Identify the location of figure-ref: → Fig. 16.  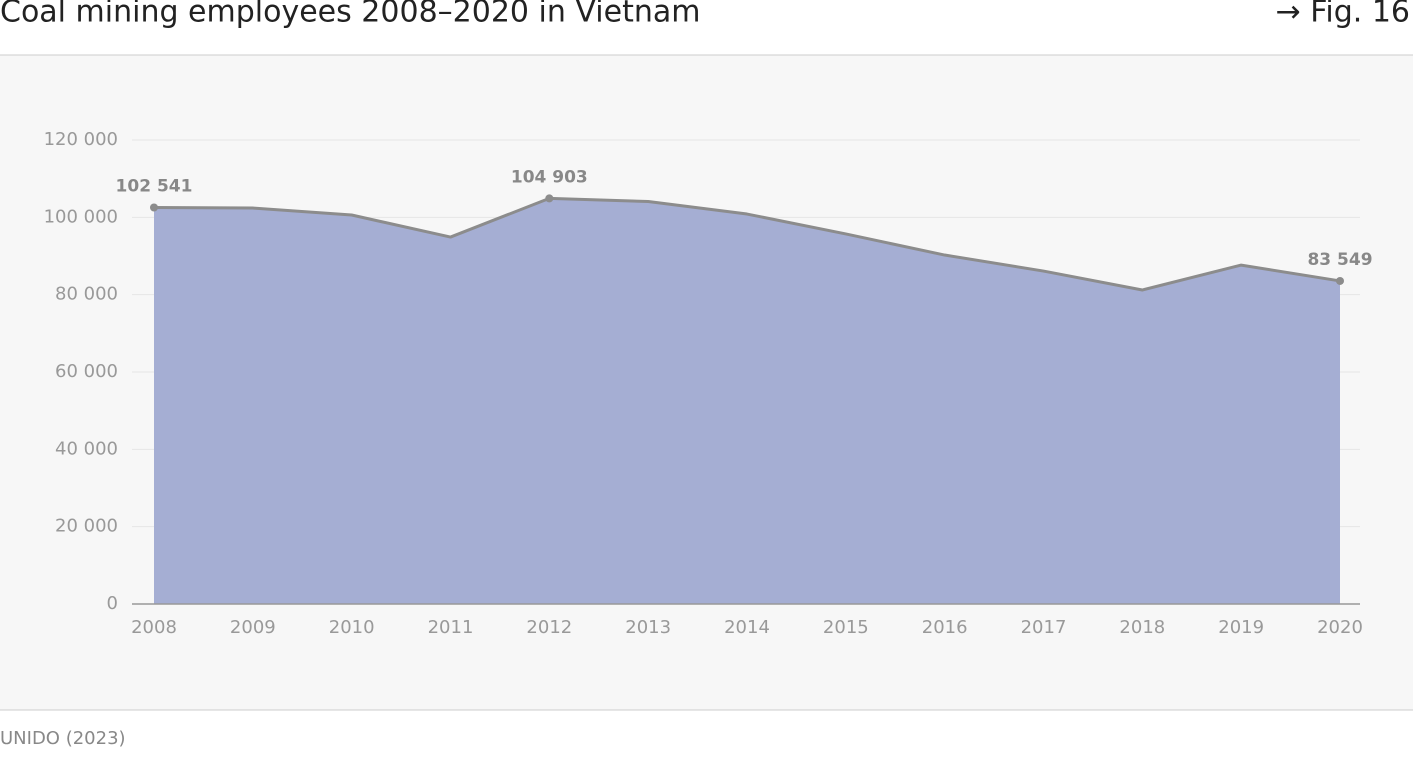
(1343, 15).